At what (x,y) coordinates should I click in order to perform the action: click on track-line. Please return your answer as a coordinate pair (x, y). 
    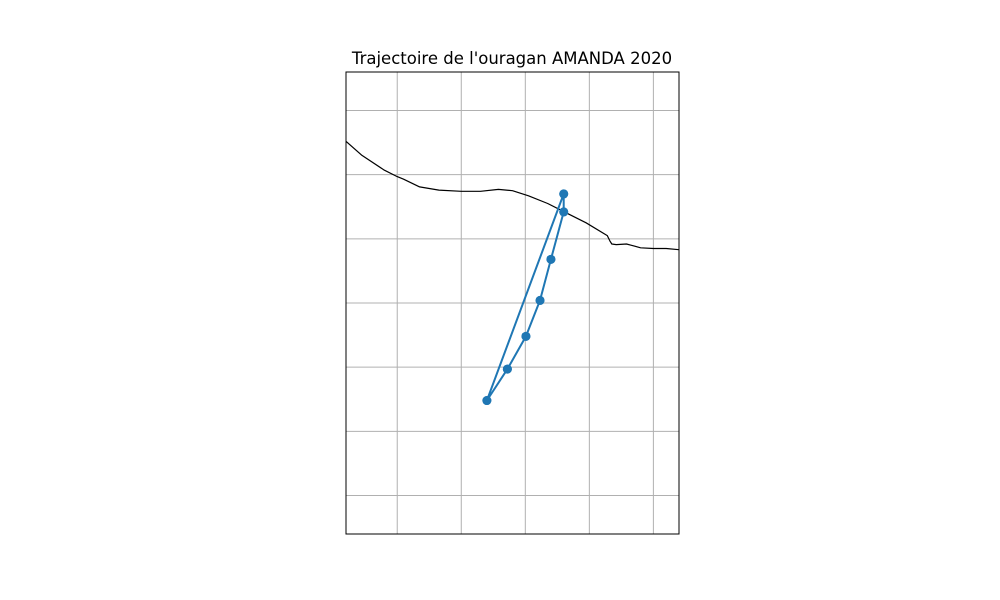
    Looking at the image, I should click on (525, 297).